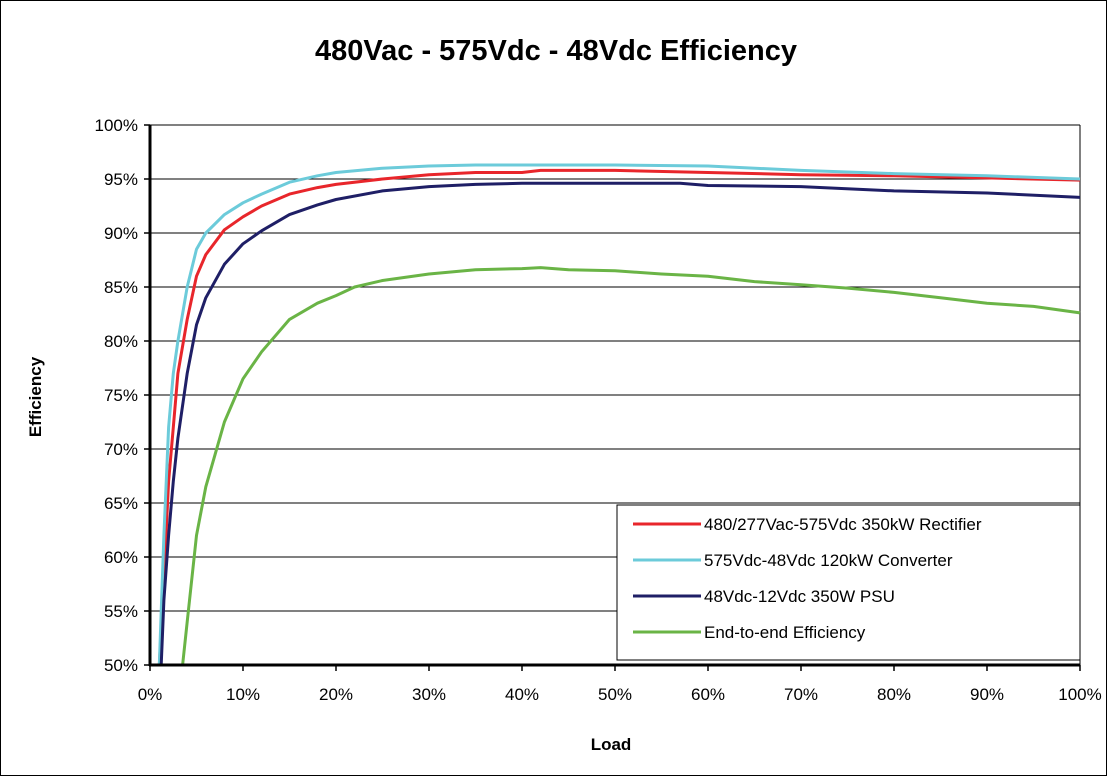 The height and width of the screenshot is (776, 1107). I want to click on y-tick-label: 85%, so click(121, 287).